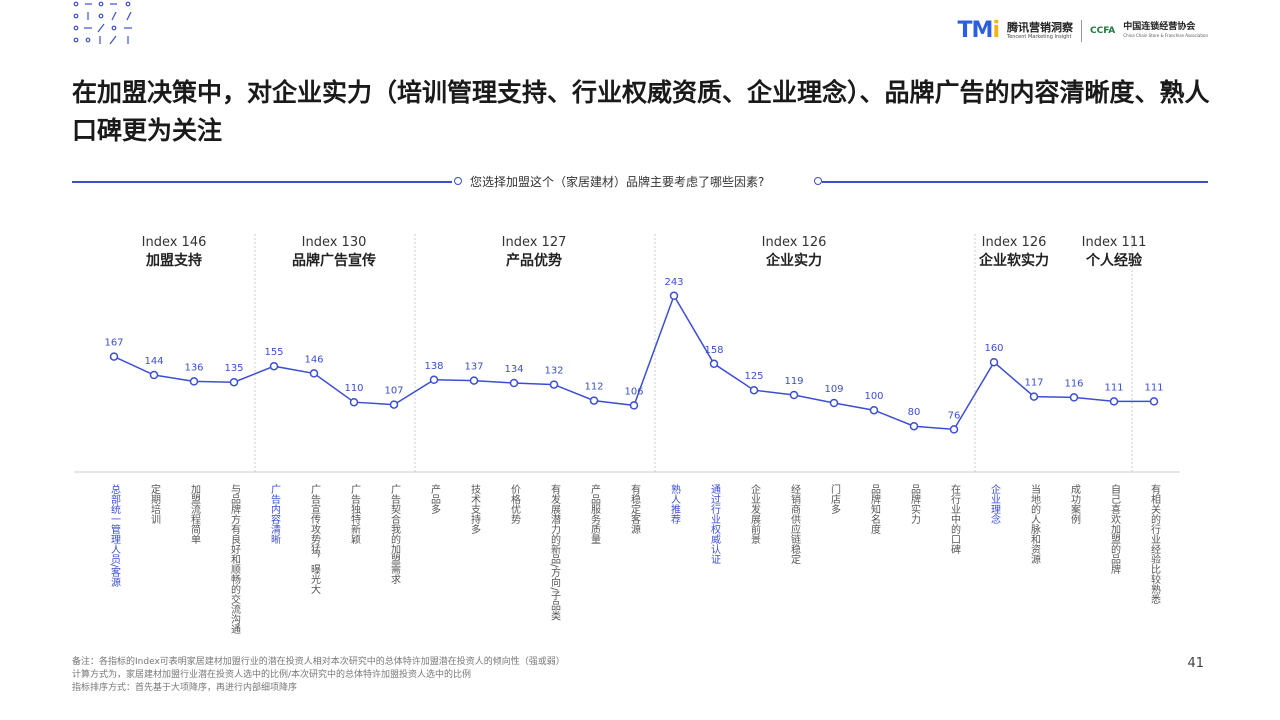  What do you see at coordinates (233, 368) in the screenshot?
I see `data-label: 135` at bounding box center [233, 368].